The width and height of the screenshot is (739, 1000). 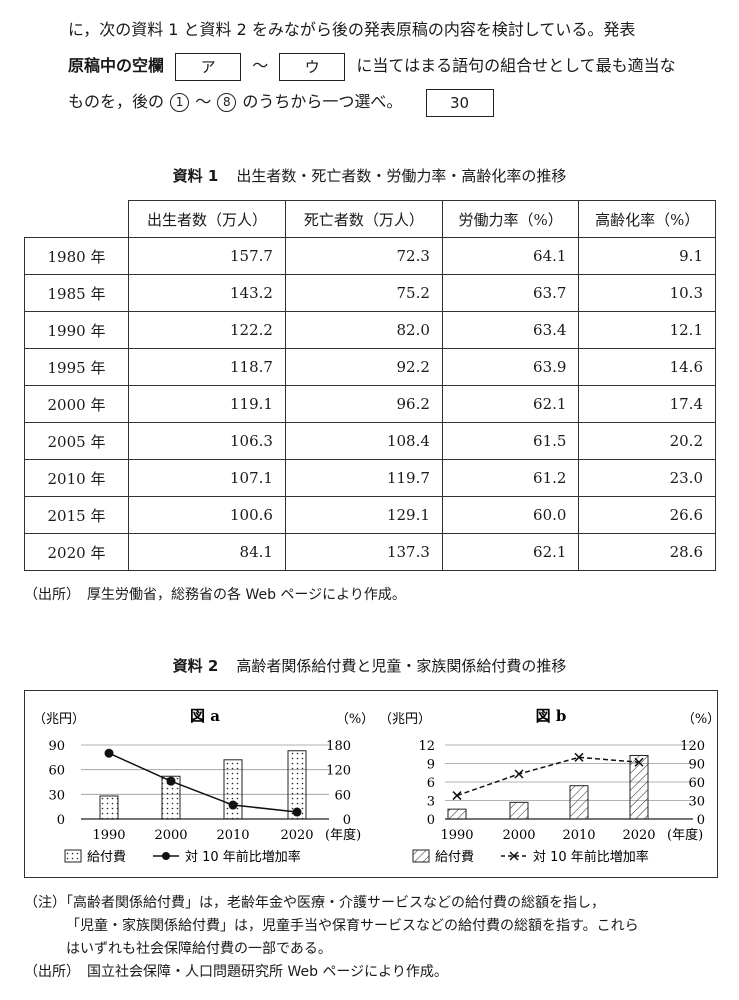 What do you see at coordinates (647, 330) in the screenshot?
I see `cell-aging: 12.1` at bounding box center [647, 330].